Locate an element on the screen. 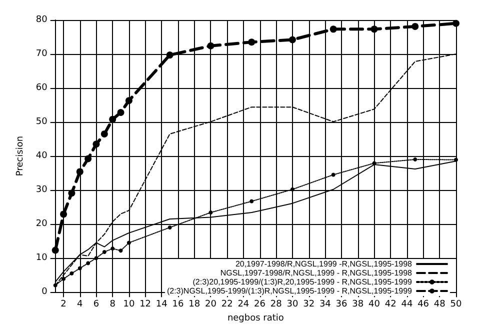 The width and height of the screenshot is (480, 336). legend-label: (2:3)NGSL,1995-1999/(1:3)R,NGSL,1995-1999 - R,NGSL,1995-1999 is located at coordinates (289, 291).